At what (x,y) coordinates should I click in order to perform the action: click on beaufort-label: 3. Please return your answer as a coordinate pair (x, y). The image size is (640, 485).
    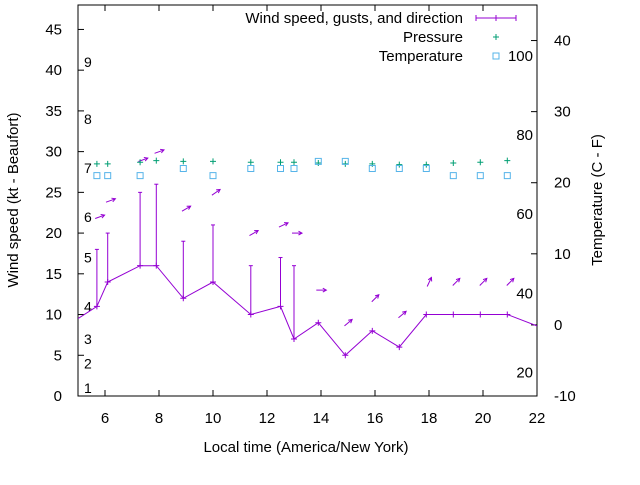
    Looking at the image, I should click on (88, 339).